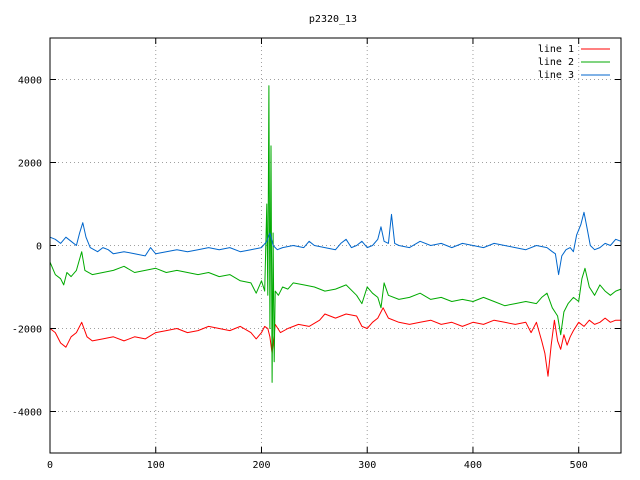  Describe the element at coordinates (27, 413) in the screenshot. I see `y-tick-label: -4000` at that location.